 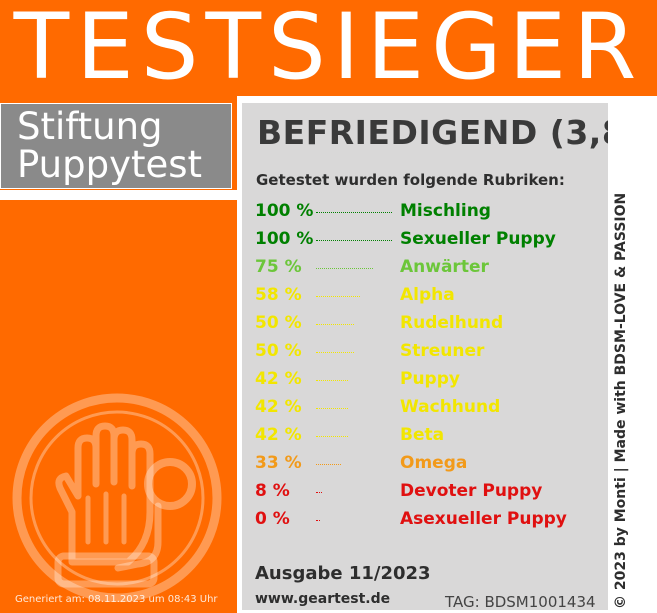 What do you see at coordinates (434, 463) in the screenshot?
I see `category-name: Omega` at bounding box center [434, 463].